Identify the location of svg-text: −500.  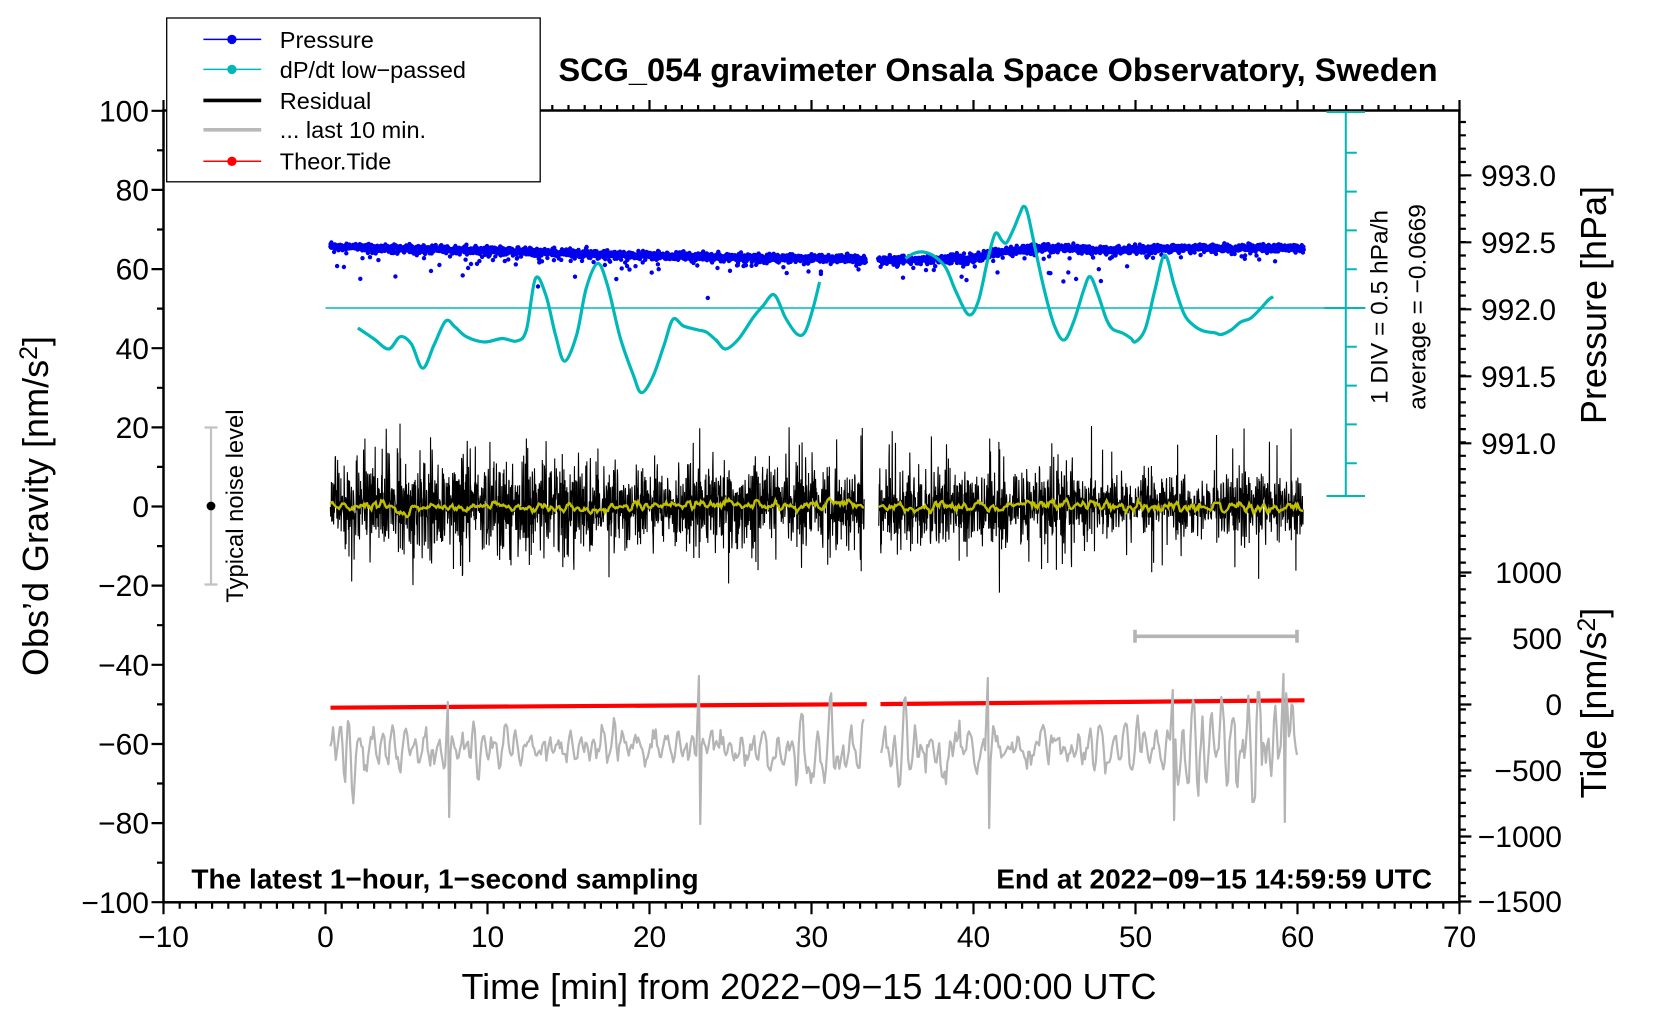
(1528, 771).